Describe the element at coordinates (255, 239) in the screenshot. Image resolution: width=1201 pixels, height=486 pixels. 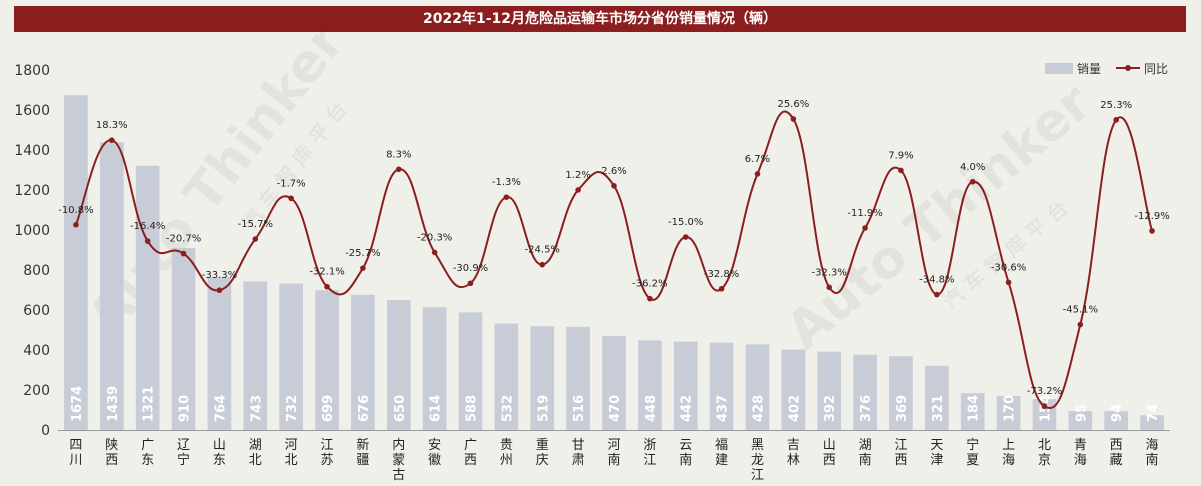
I see `growth-point-湖北` at that location.